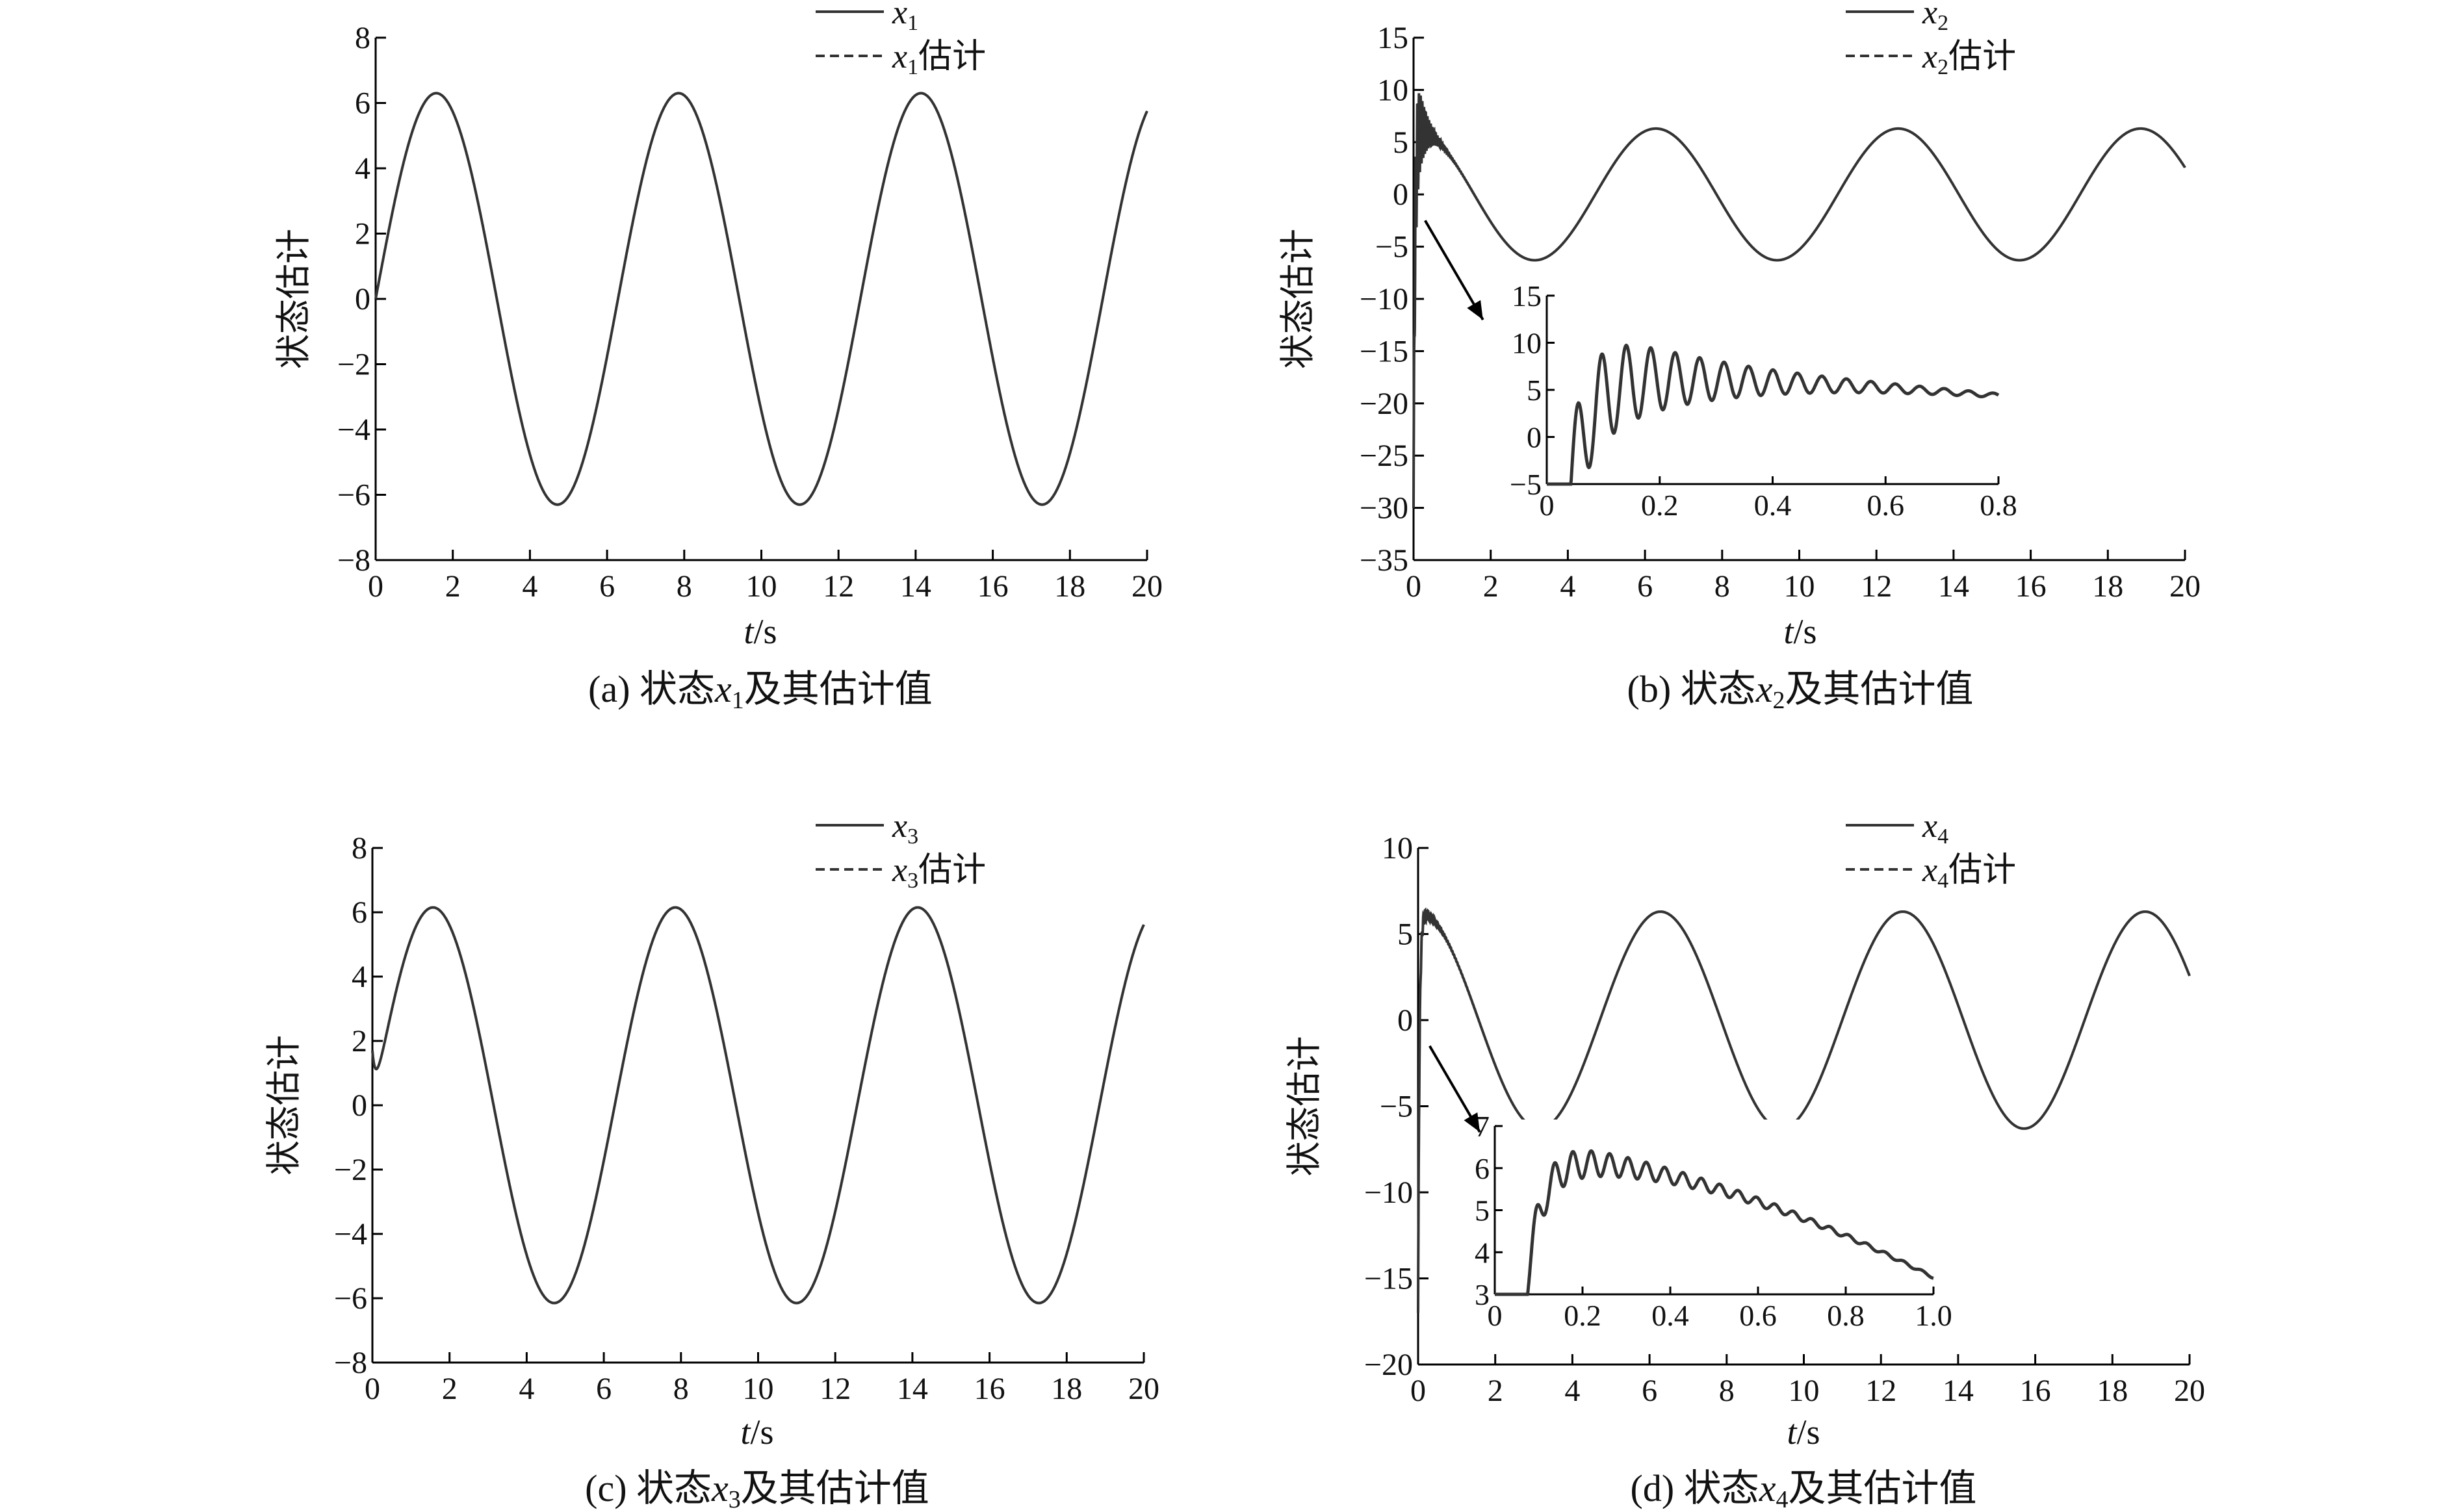 The image size is (2456, 1512). What do you see at coordinates (1397, 848) in the screenshot?
I see `subplot-d-y-tick-label: 10` at bounding box center [1397, 848].